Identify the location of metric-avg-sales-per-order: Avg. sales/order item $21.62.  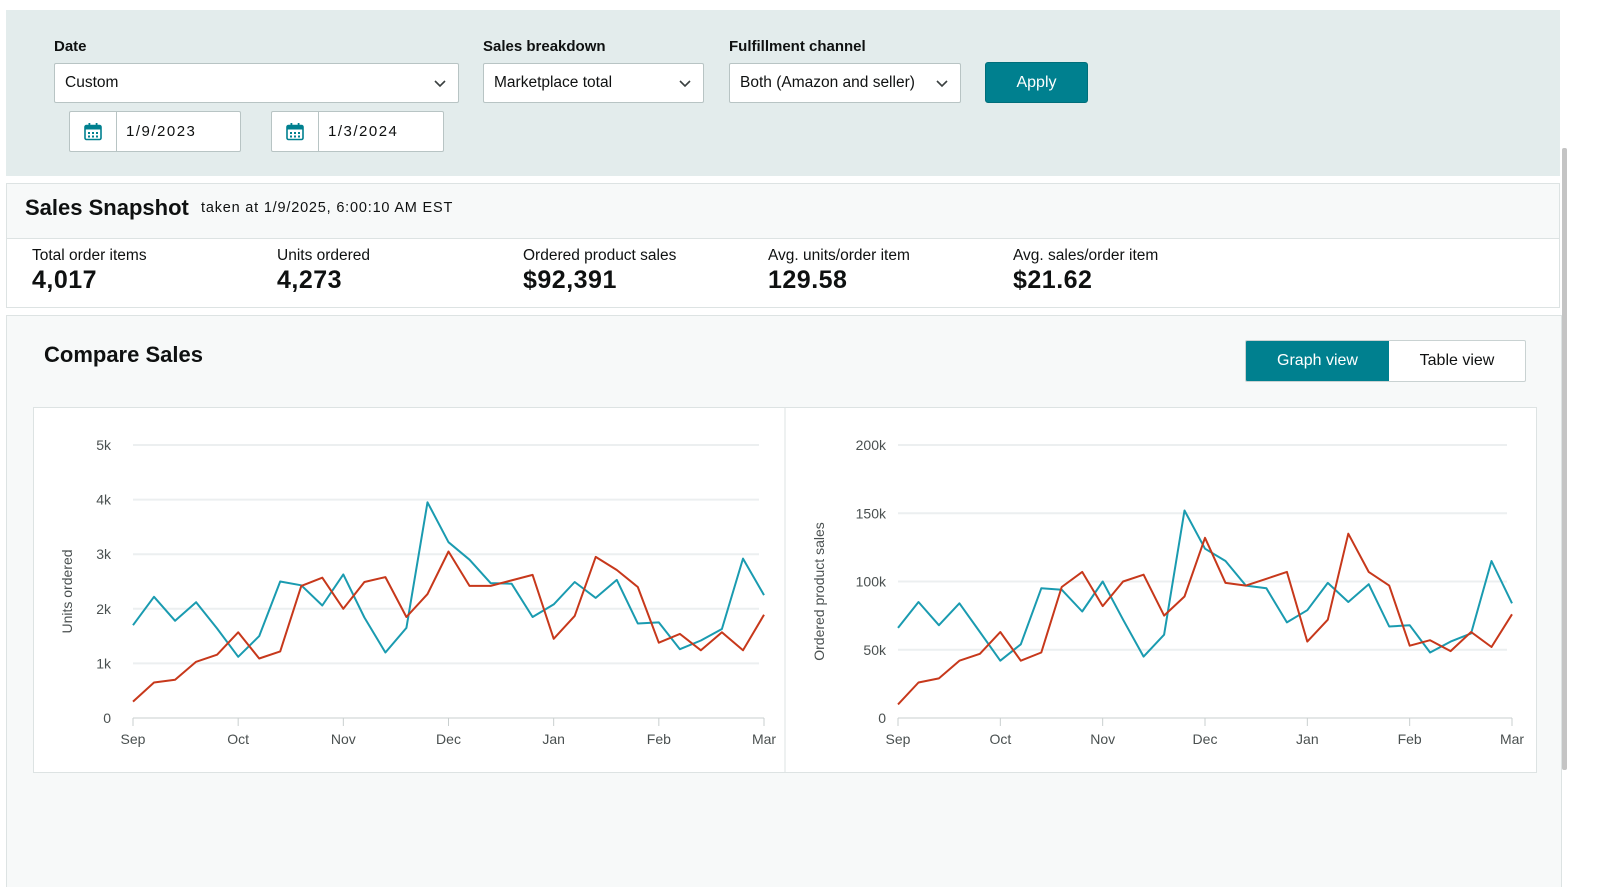
(1085, 271).